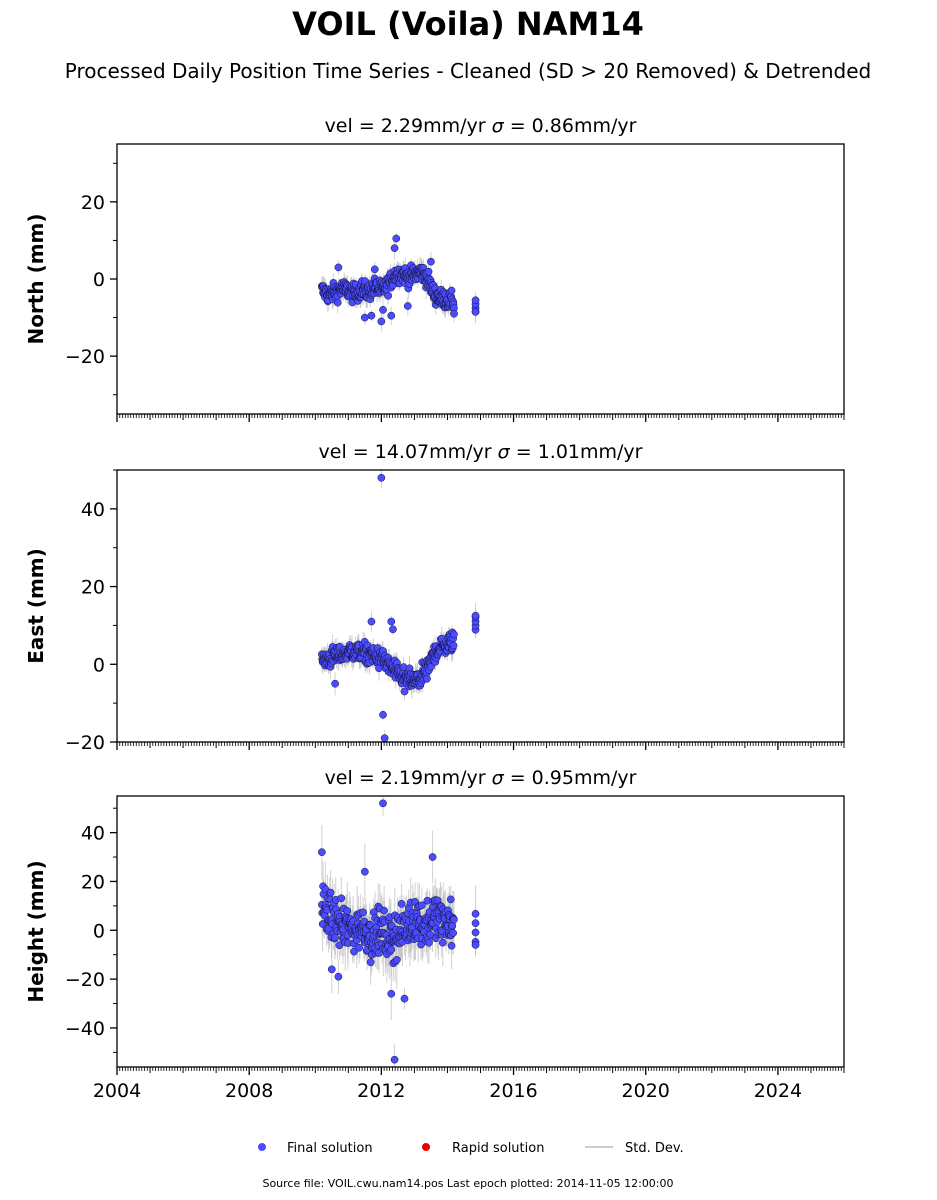 This screenshot has width=937, height=1200. I want to click on panel-title-height: vel = 2.19mm/yr σ = 0.95mm/yr, so click(481, 778).